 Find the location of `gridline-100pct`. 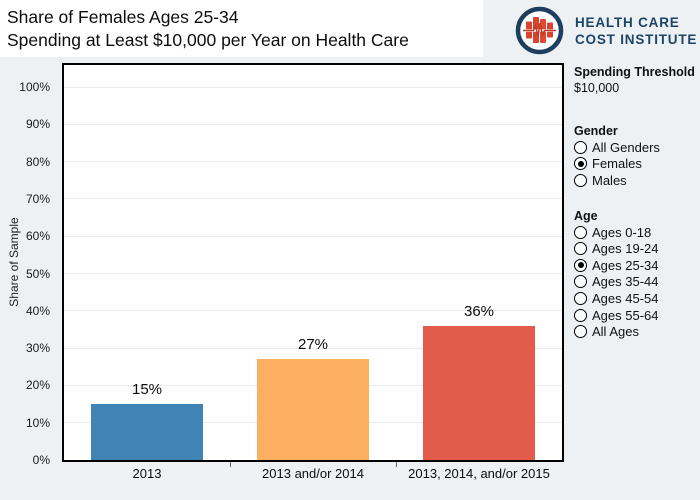

gridline-100pct is located at coordinates (313, 87).